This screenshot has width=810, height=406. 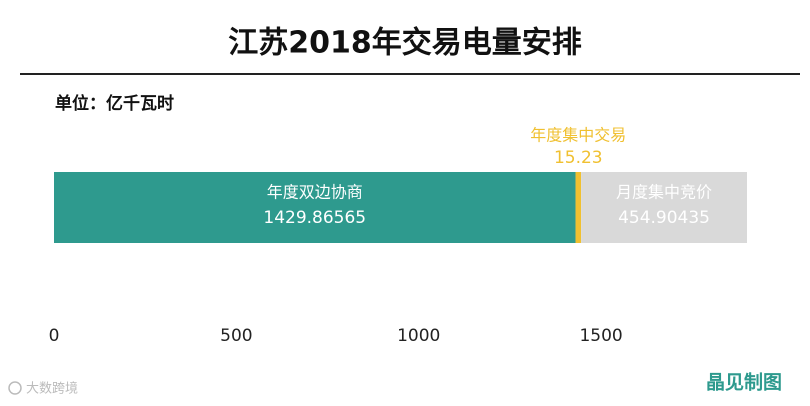 What do you see at coordinates (315, 192) in the screenshot?
I see `segment-name: 年度双边协商` at bounding box center [315, 192].